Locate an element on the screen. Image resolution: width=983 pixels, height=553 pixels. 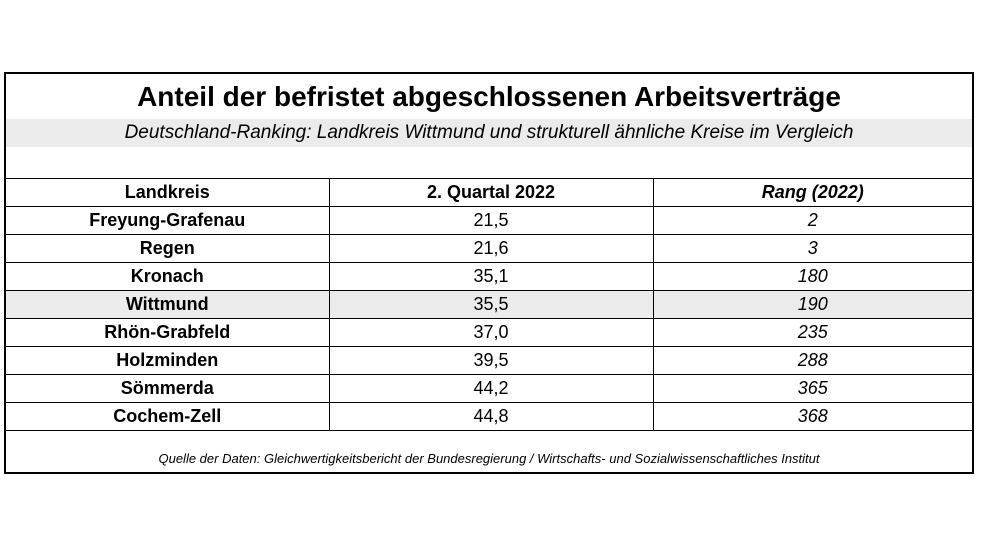
table-row: Rhön-Grabfeld 37,0 235 is located at coordinates (489, 332).